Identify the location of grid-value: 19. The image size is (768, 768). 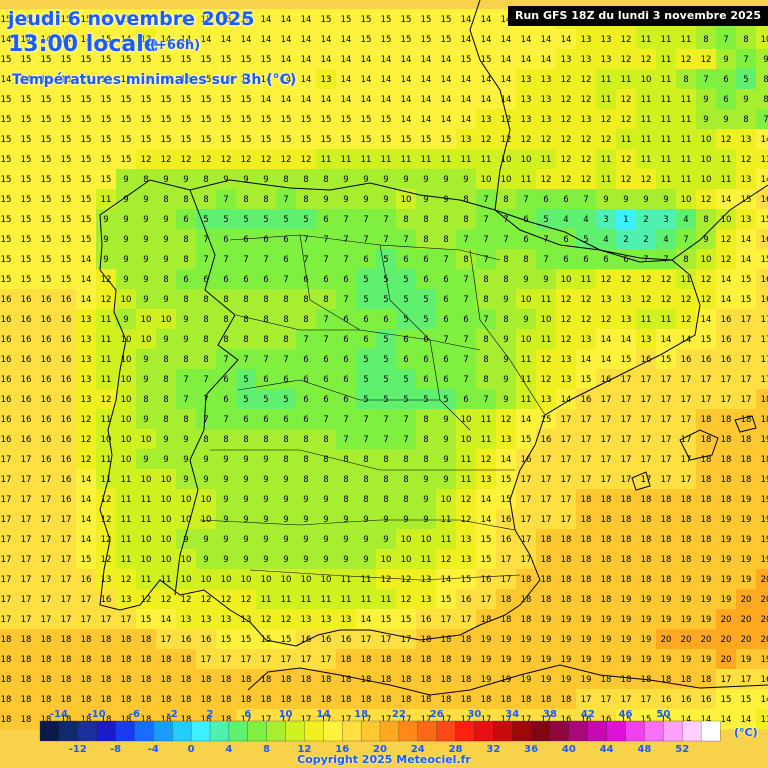
(486, 660).